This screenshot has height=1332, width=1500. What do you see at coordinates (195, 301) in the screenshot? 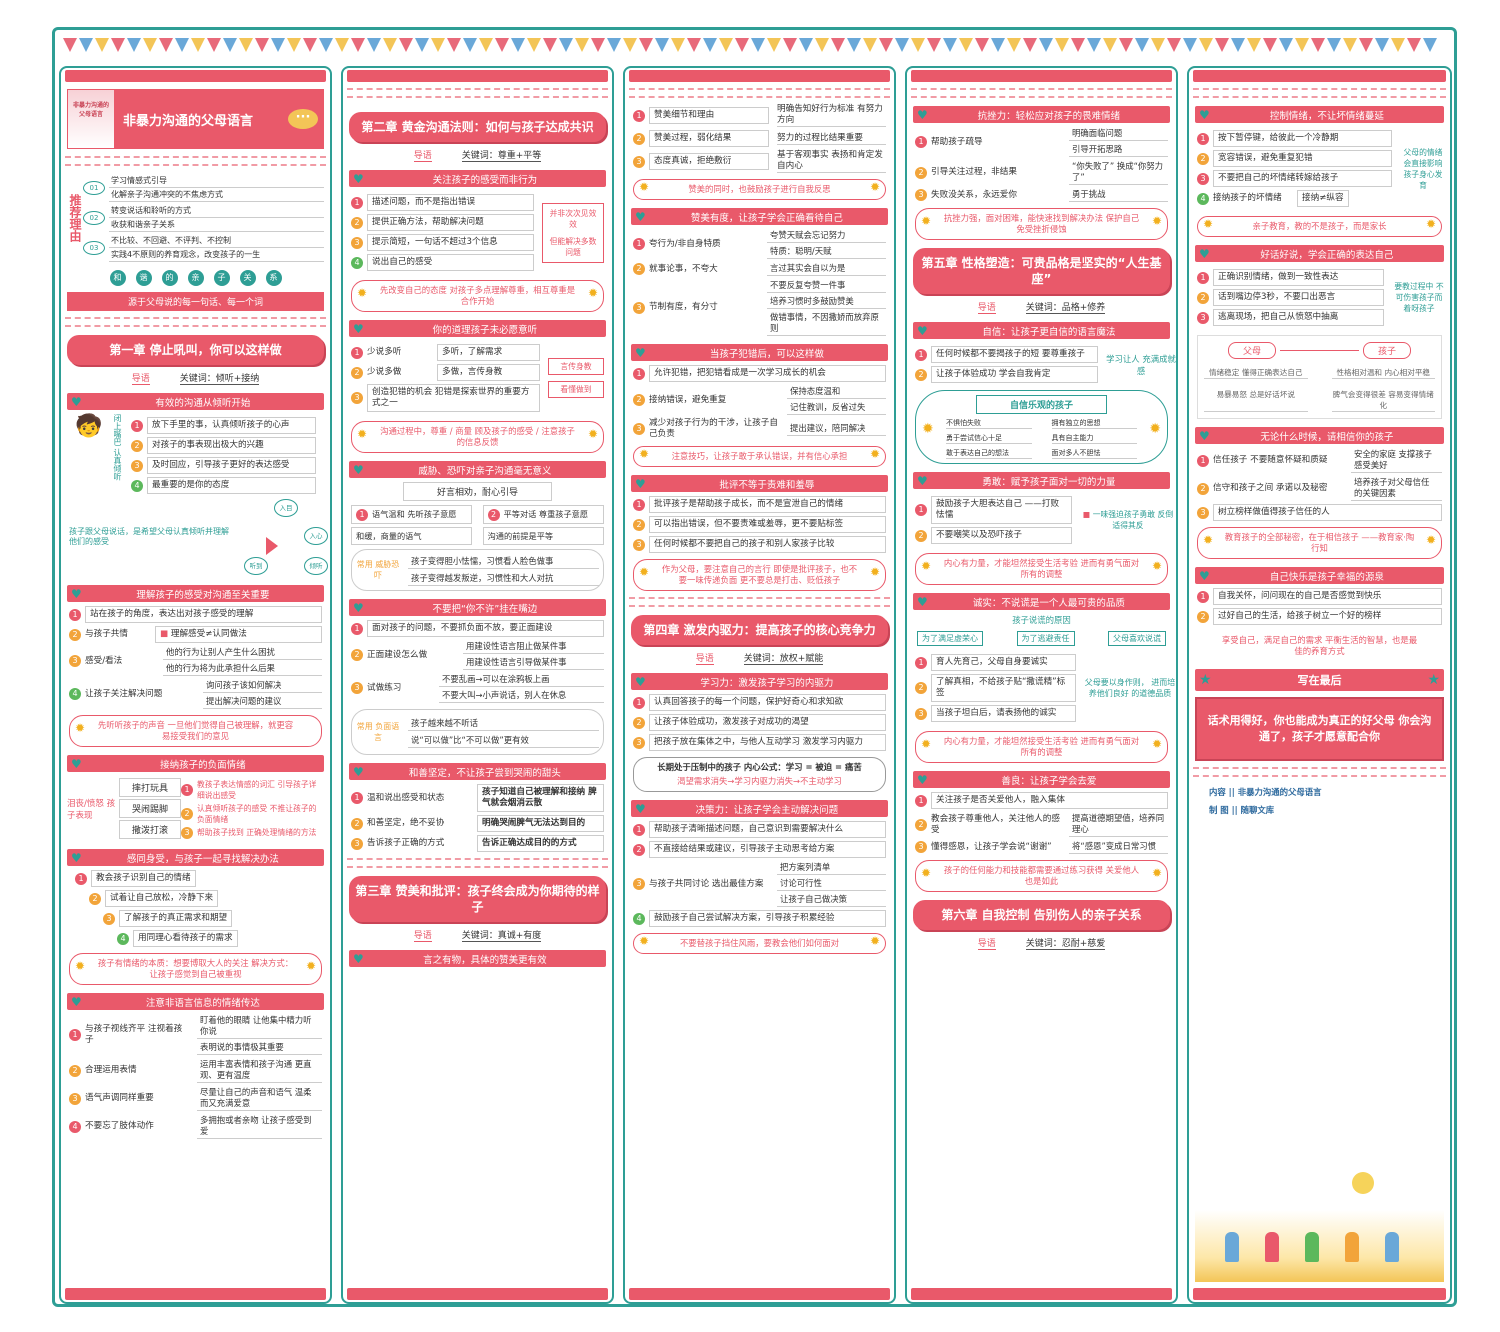
I see `banner: 源于父母说的每一句话、每一个词` at bounding box center [195, 301].